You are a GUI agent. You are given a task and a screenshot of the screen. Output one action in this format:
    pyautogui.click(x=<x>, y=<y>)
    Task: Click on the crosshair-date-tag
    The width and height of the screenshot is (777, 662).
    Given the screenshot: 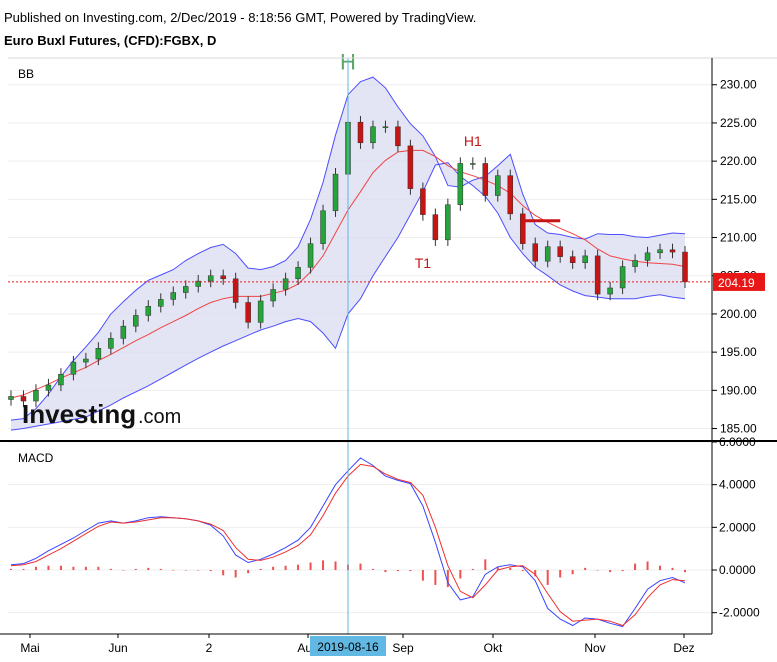 What is the action you would take?
    pyautogui.click(x=348, y=646)
    